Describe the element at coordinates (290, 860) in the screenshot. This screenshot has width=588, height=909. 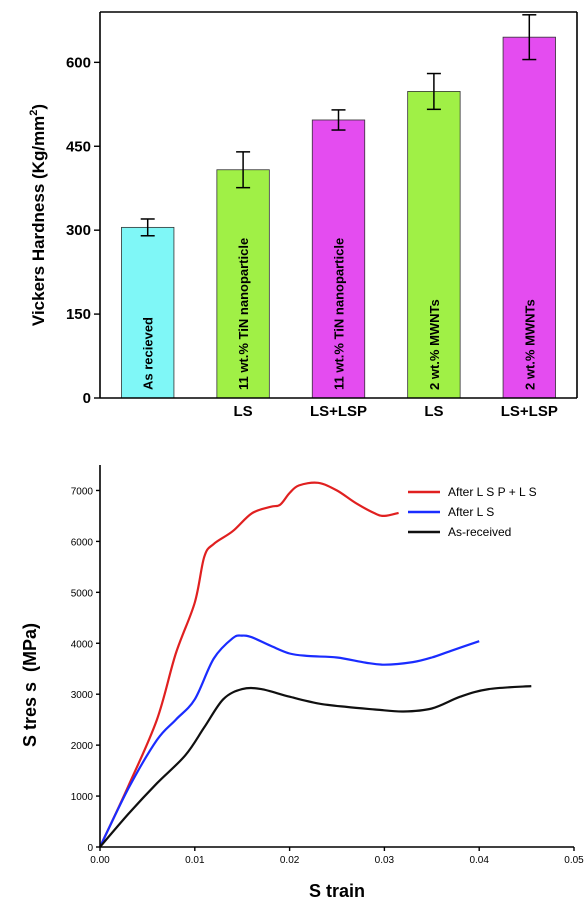
I see `x-tick-label: 0.02` at that location.